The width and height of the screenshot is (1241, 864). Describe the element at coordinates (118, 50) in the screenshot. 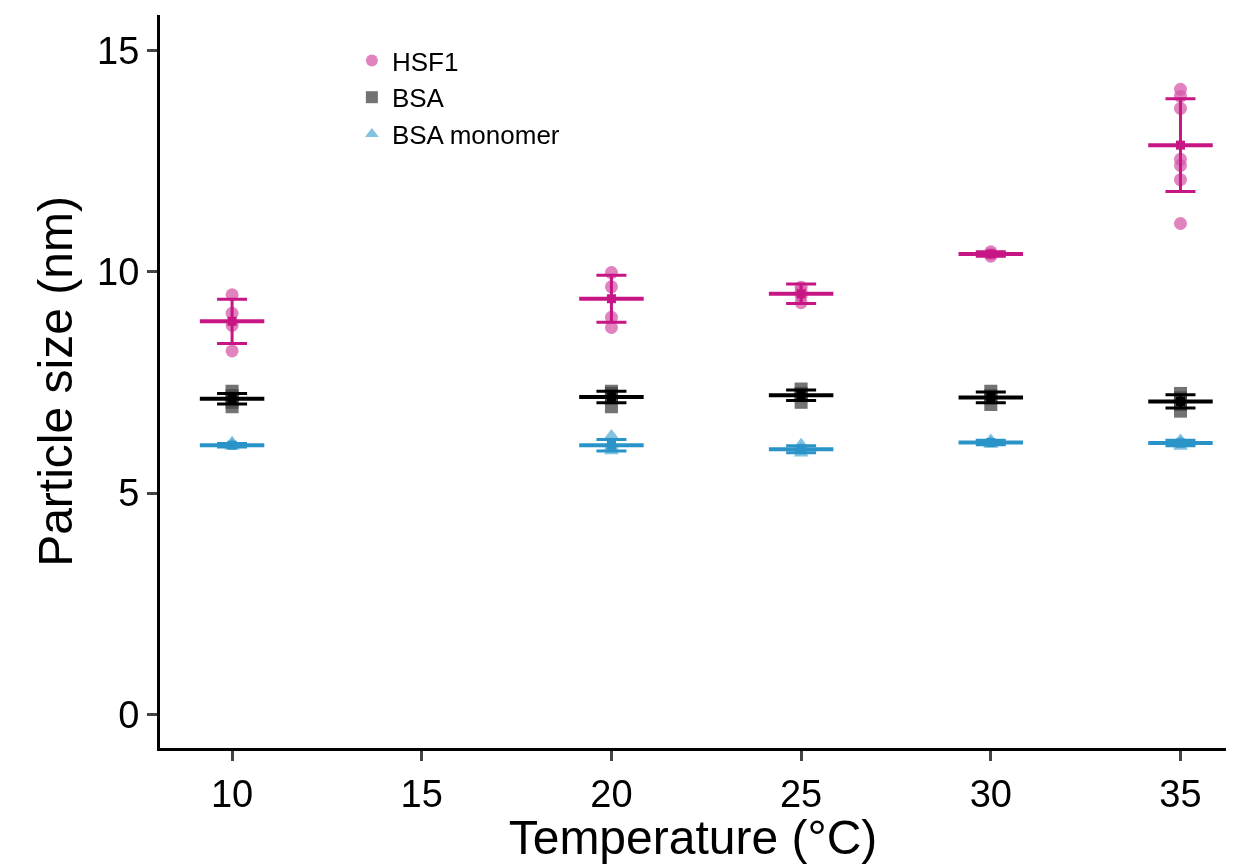

I see `y-tick-label: 15` at that location.